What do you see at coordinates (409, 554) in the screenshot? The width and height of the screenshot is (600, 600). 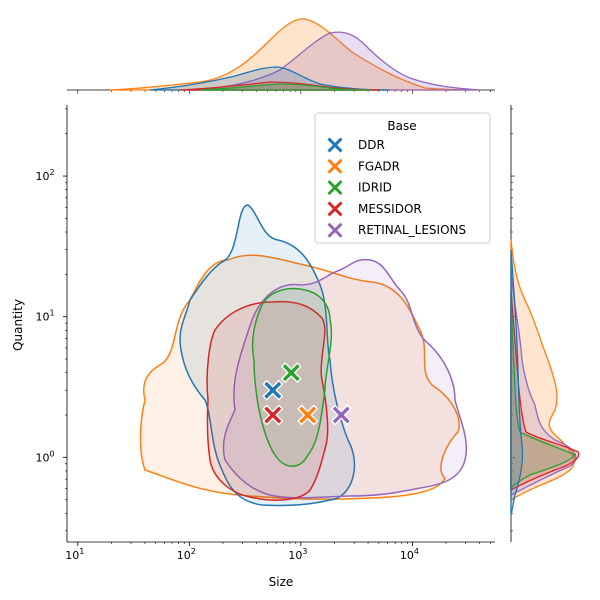 I see `x-tick-label: 10⁴` at bounding box center [409, 554].